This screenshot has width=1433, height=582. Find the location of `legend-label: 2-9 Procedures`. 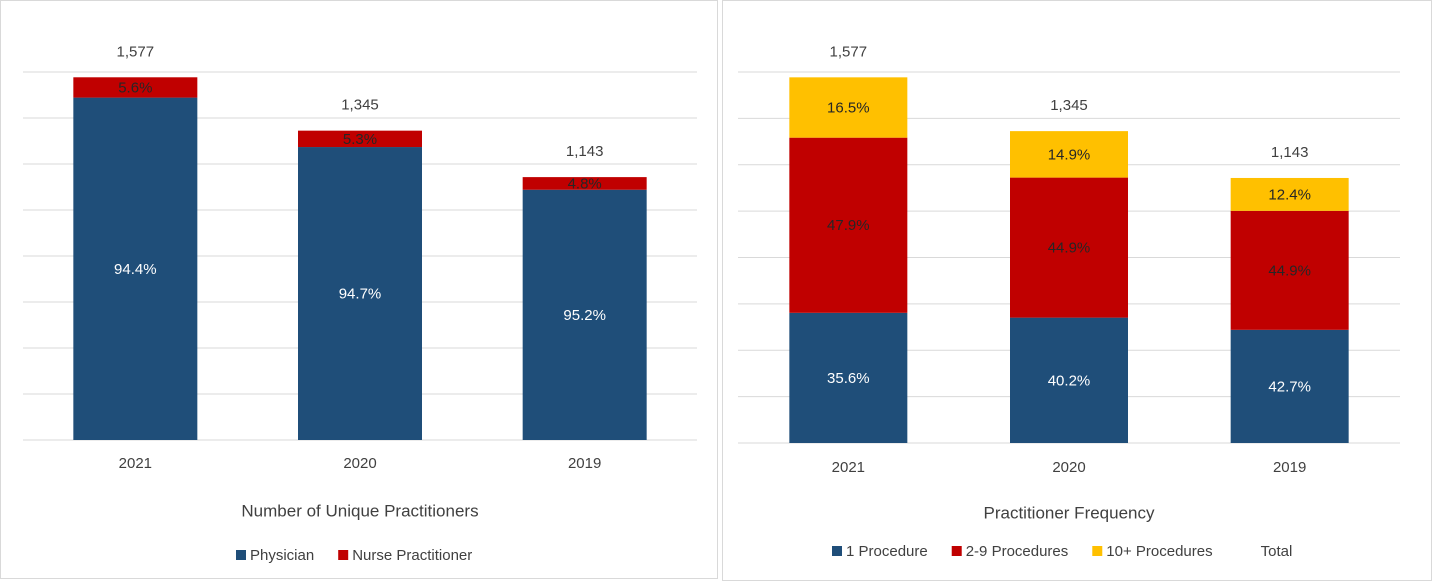

legend-label: 2-9 Procedures is located at coordinates (1017, 551).